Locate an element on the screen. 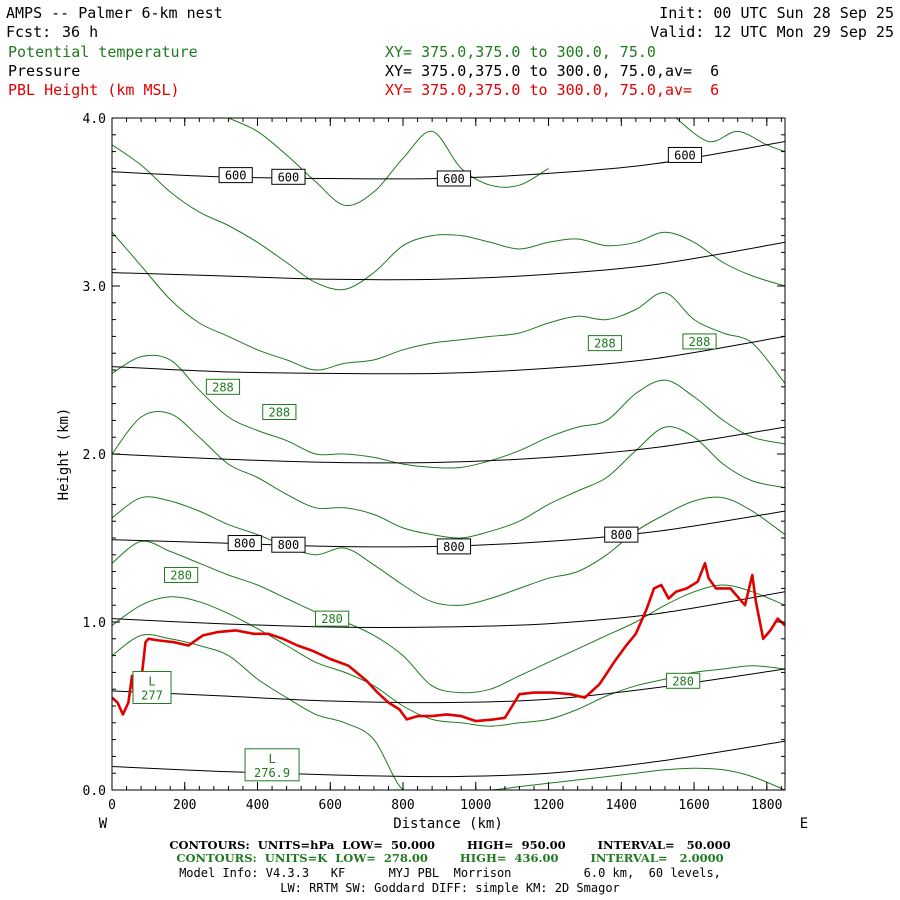 The image size is (900, 900). pressure-label-5-box is located at coordinates (288, 544).